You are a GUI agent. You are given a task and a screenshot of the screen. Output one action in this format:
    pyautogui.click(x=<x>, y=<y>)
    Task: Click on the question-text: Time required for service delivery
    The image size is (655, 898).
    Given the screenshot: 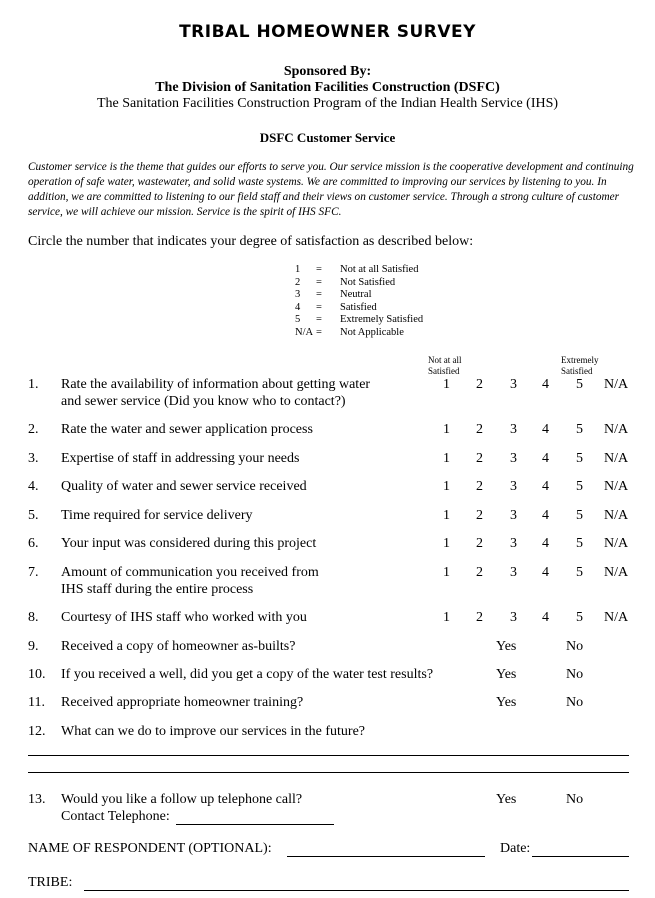 What is the action you would take?
    pyautogui.click(x=157, y=515)
    